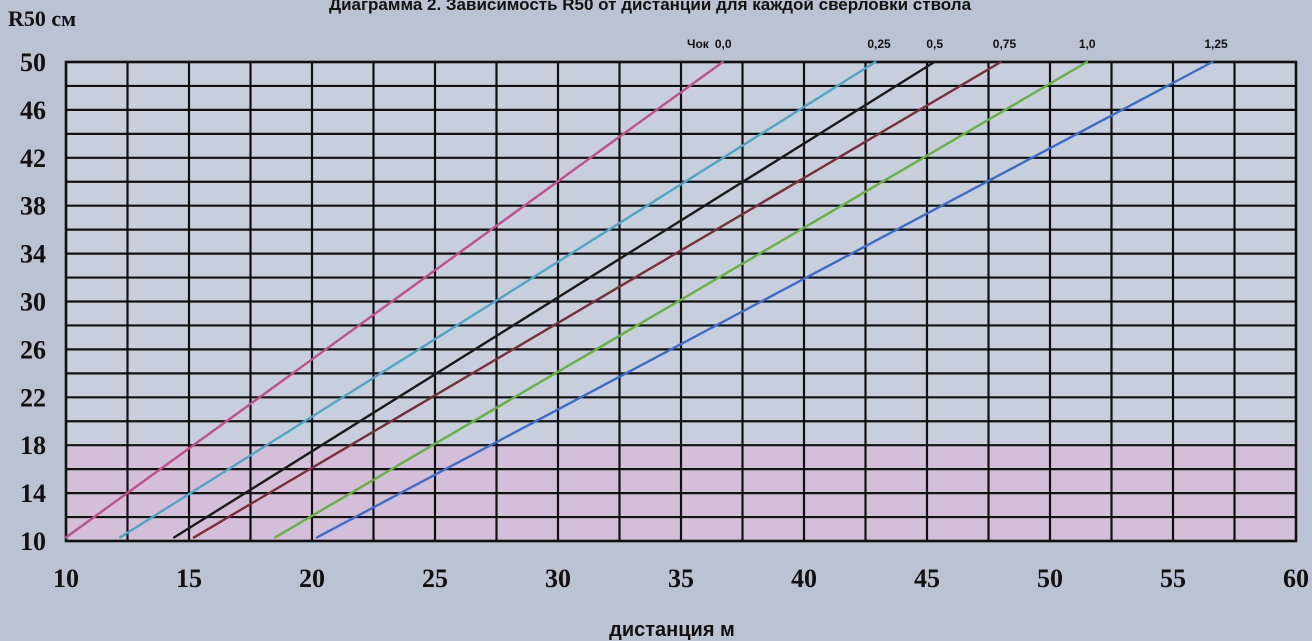 The width and height of the screenshot is (1312, 641). What do you see at coordinates (33, 62) in the screenshot?
I see `y-tick-label: 50` at bounding box center [33, 62].